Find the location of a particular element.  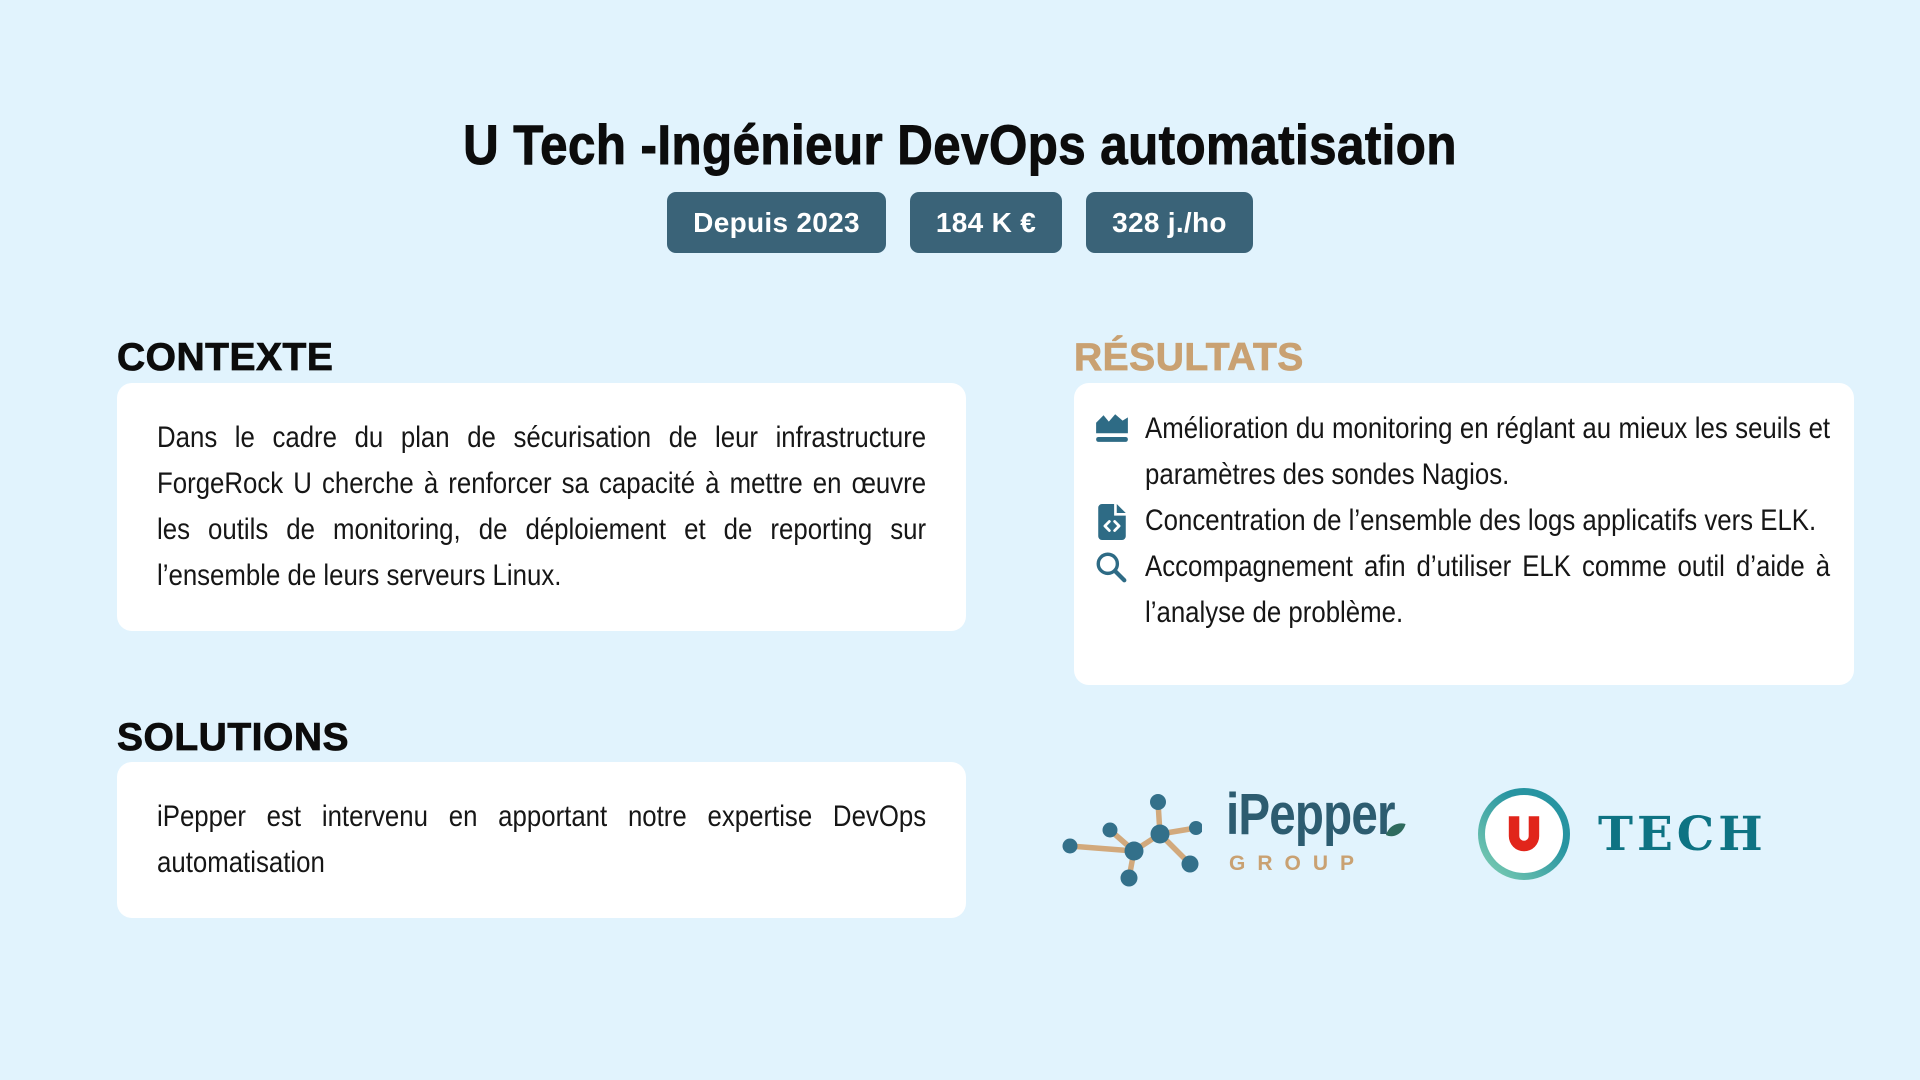

badge-since: Depuis 2023 is located at coordinates (776, 222).